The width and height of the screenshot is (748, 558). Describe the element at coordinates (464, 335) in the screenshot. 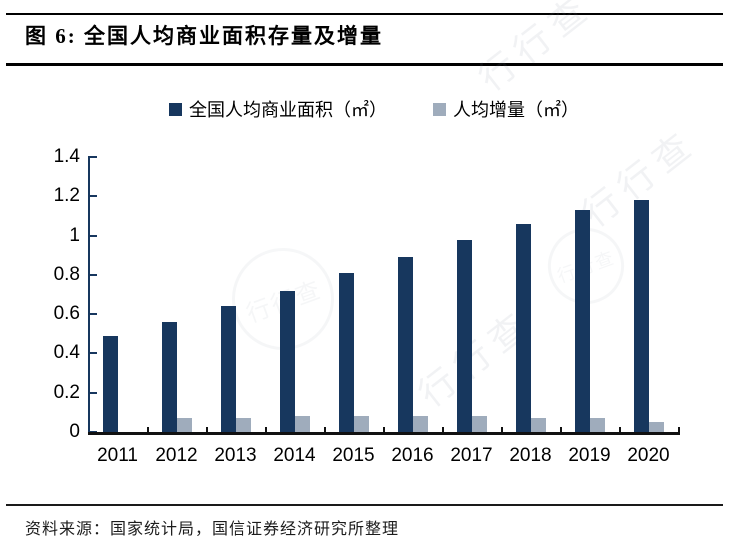

I see `stock-bar-2017` at that location.